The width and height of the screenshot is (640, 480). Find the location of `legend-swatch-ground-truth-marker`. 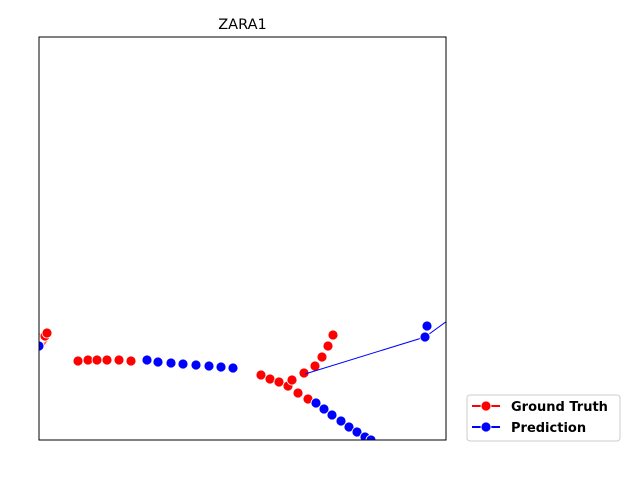

legend-swatch-ground-truth-marker is located at coordinates (486, 406).